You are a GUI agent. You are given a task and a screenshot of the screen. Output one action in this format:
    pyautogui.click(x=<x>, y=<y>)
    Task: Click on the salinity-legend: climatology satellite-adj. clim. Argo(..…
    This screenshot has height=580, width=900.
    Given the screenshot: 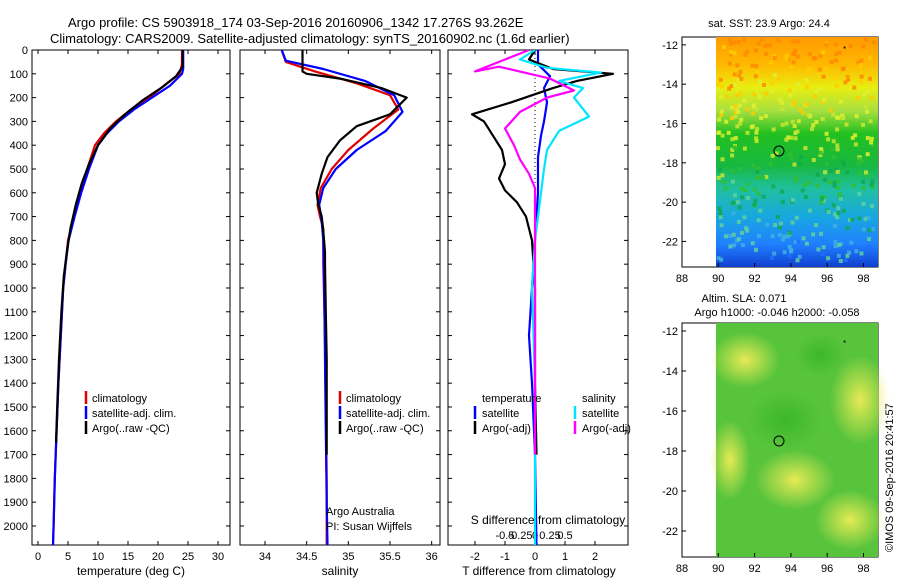 What is the action you would take?
    pyautogui.click(x=384, y=413)
    